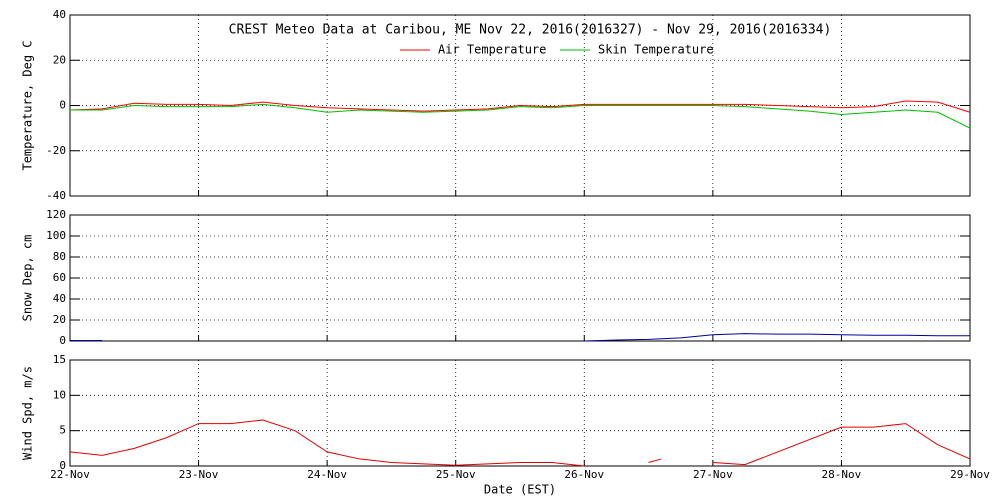 This screenshot has width=1000, height=500. I want to click on y-tick-label: 60, so click(59, 277).